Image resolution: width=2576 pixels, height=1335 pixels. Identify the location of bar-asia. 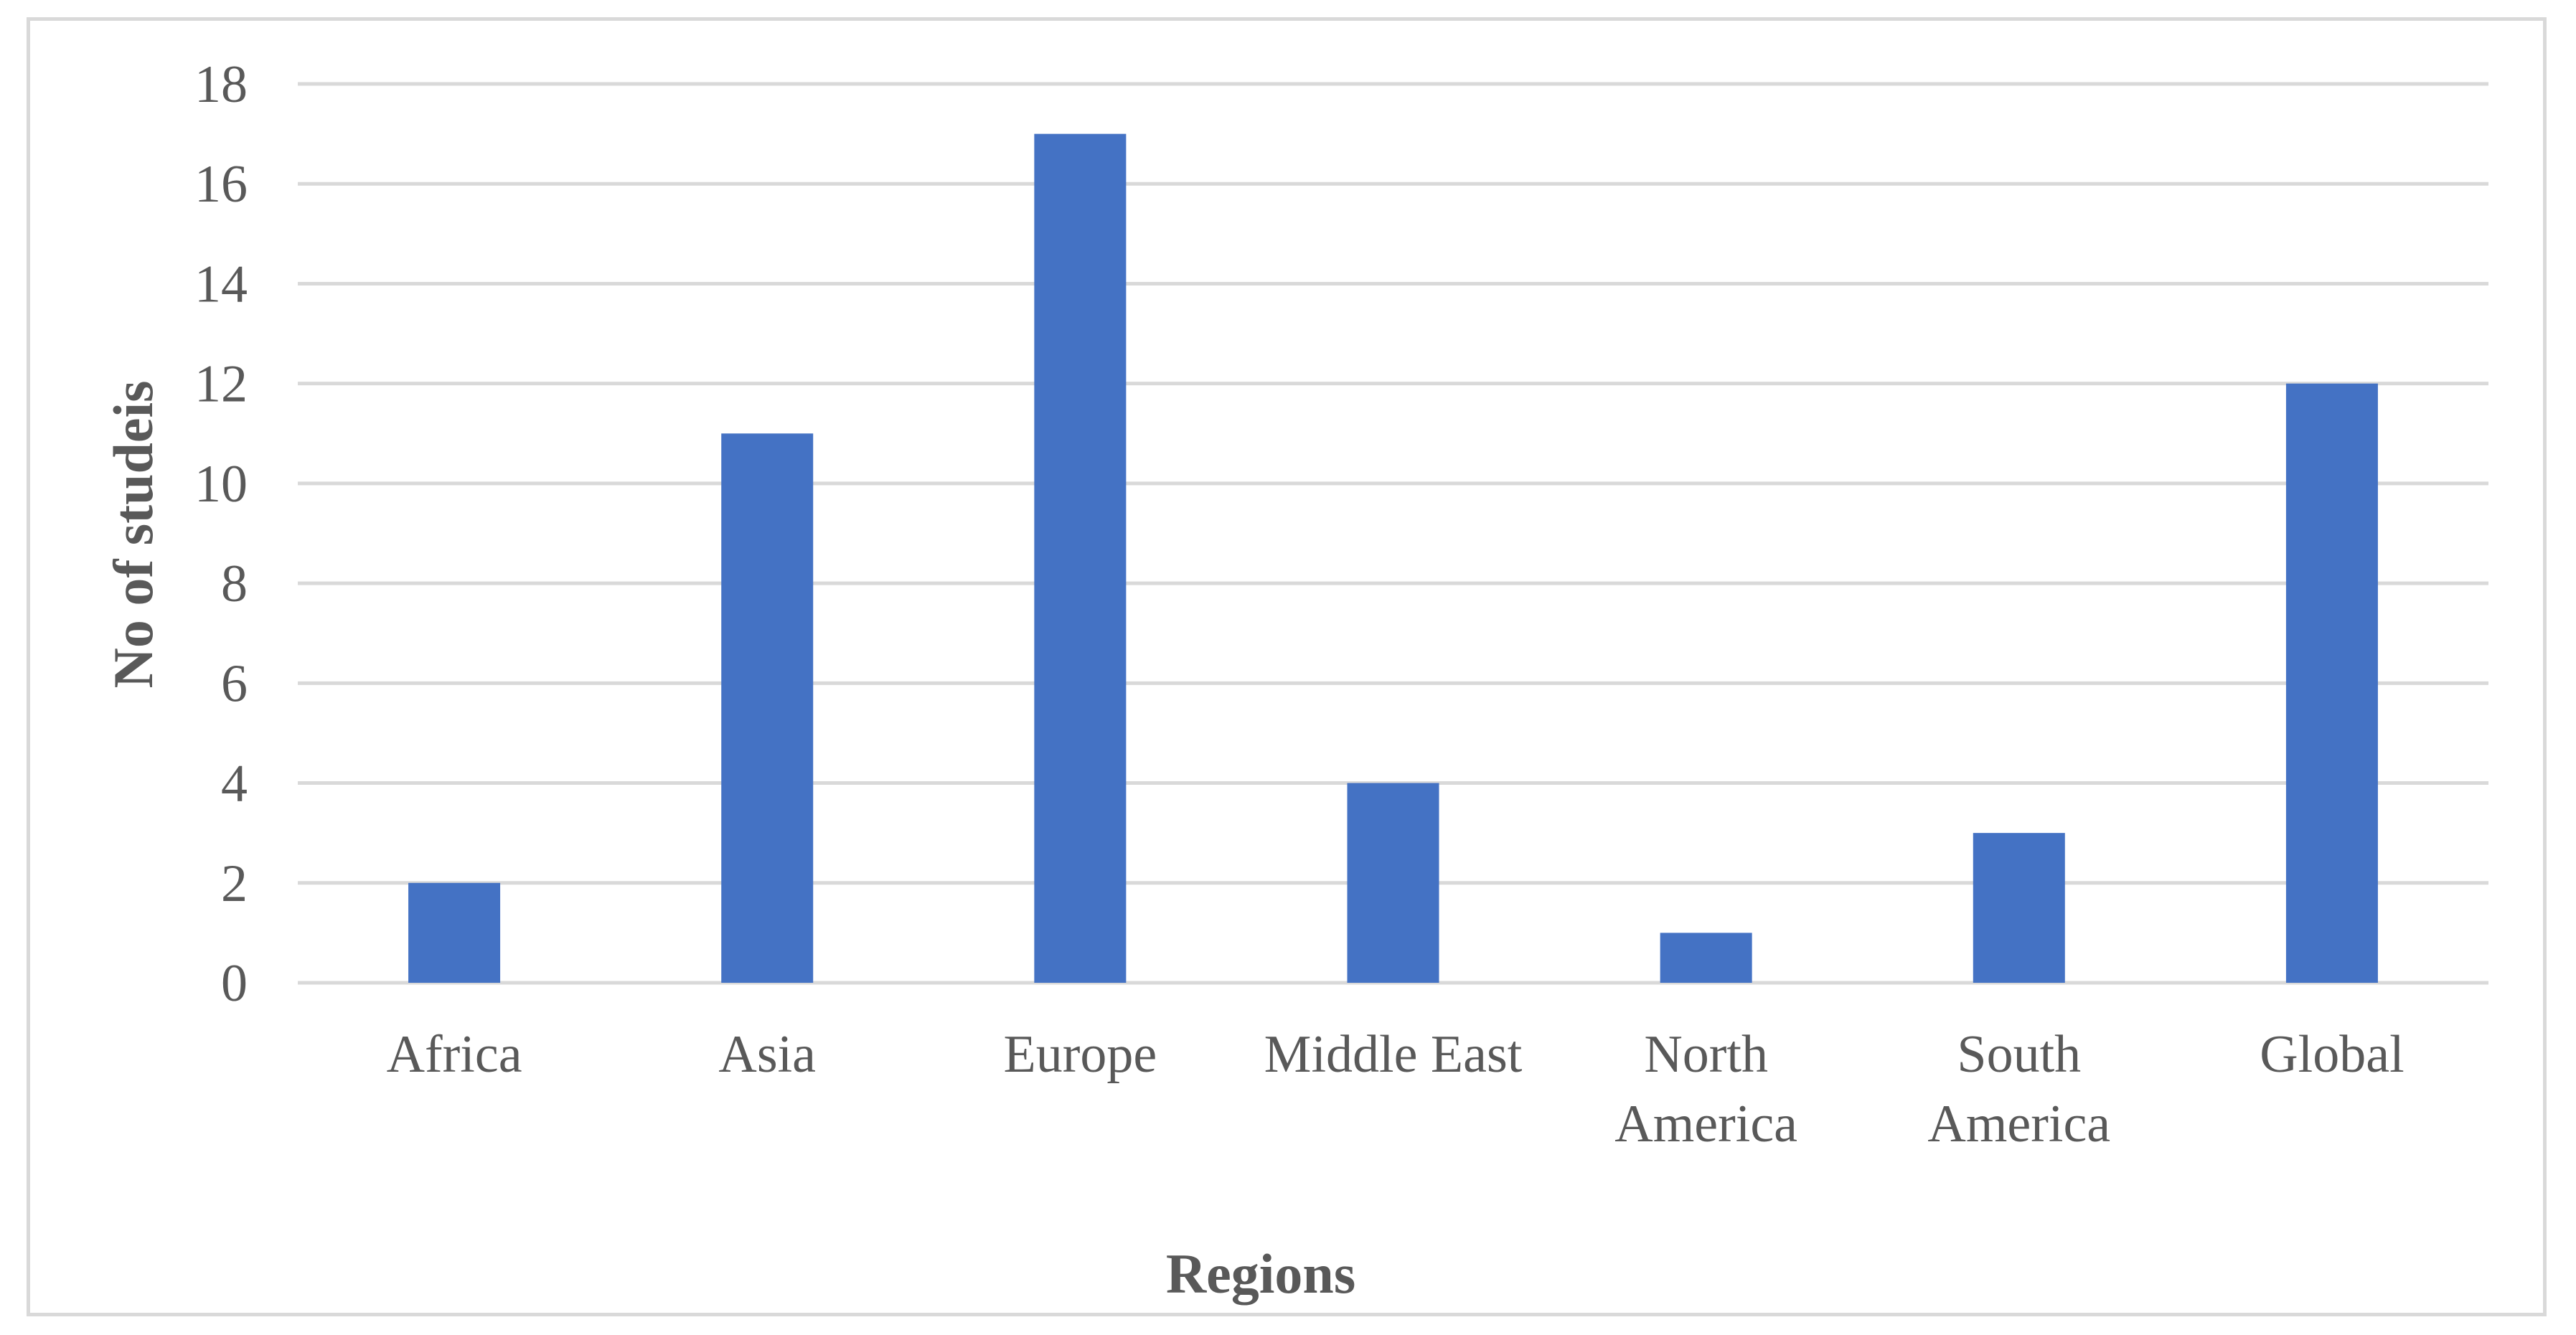
(767, 708).